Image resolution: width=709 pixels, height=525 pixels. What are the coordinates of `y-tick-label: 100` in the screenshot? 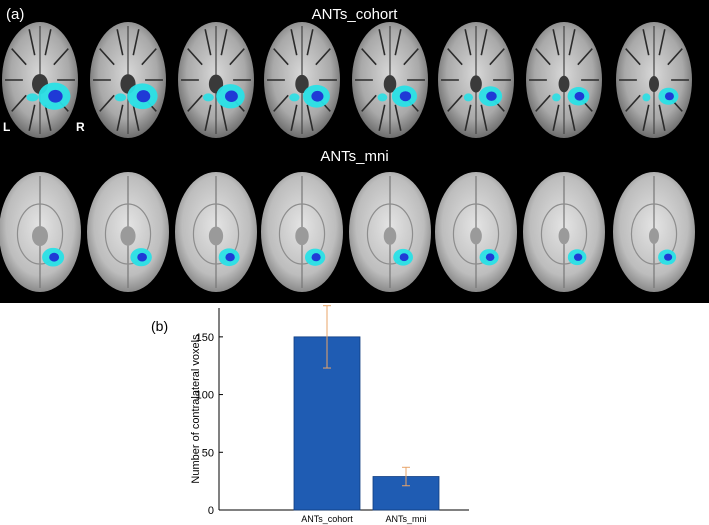 It's located at (205, 396).